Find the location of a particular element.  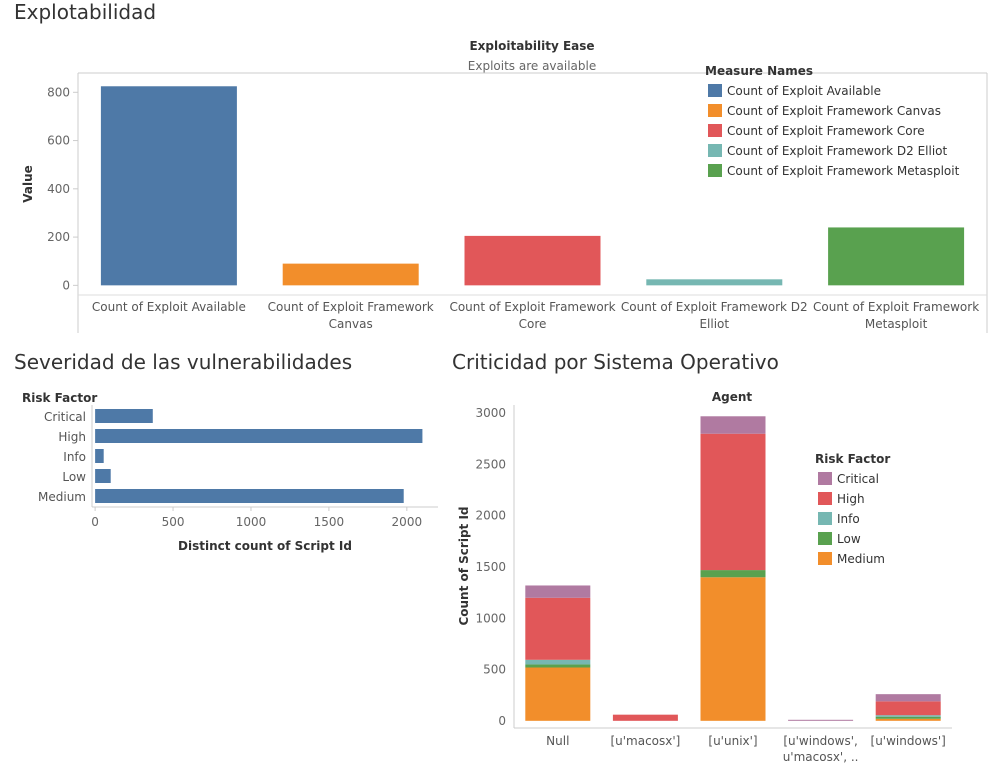

title-os: Criticidad por Sistema Operativo is located at coordinates (615, 362).